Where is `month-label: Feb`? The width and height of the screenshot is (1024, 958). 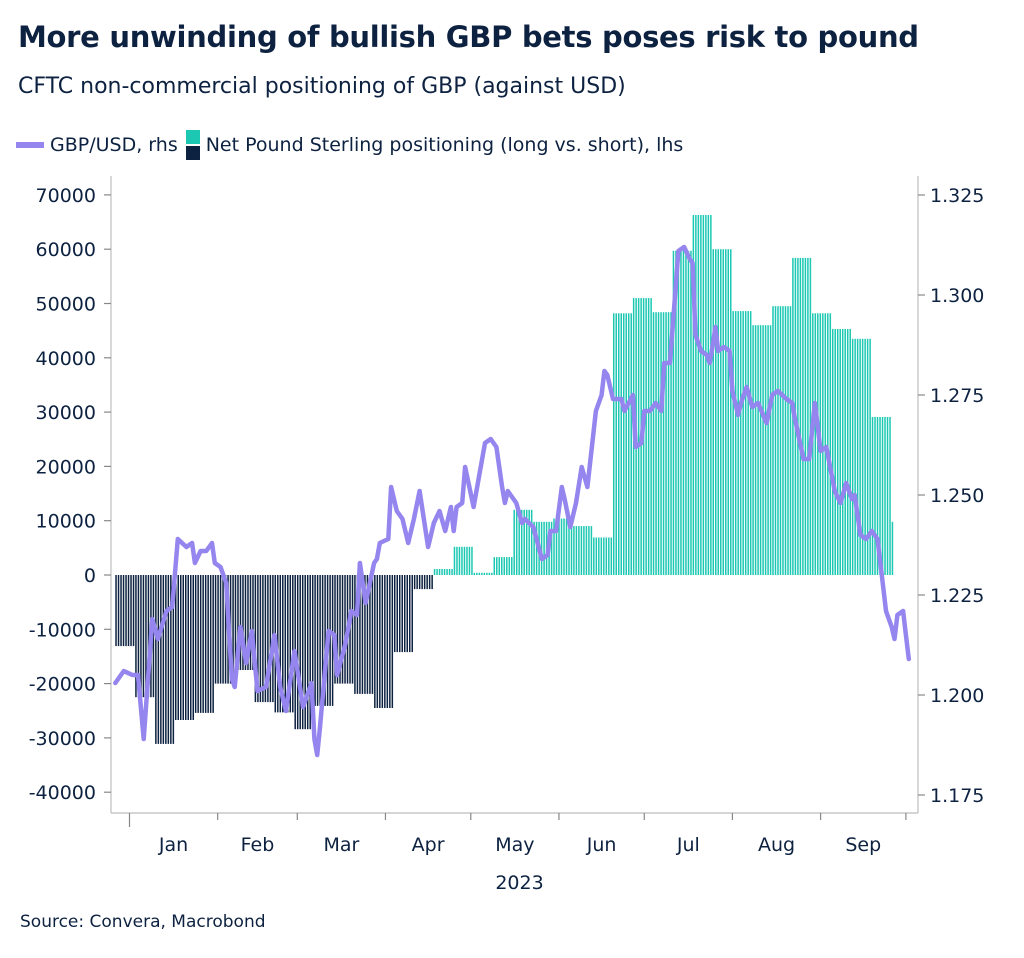
month-label: Feb is located at coordinates (258, 845).